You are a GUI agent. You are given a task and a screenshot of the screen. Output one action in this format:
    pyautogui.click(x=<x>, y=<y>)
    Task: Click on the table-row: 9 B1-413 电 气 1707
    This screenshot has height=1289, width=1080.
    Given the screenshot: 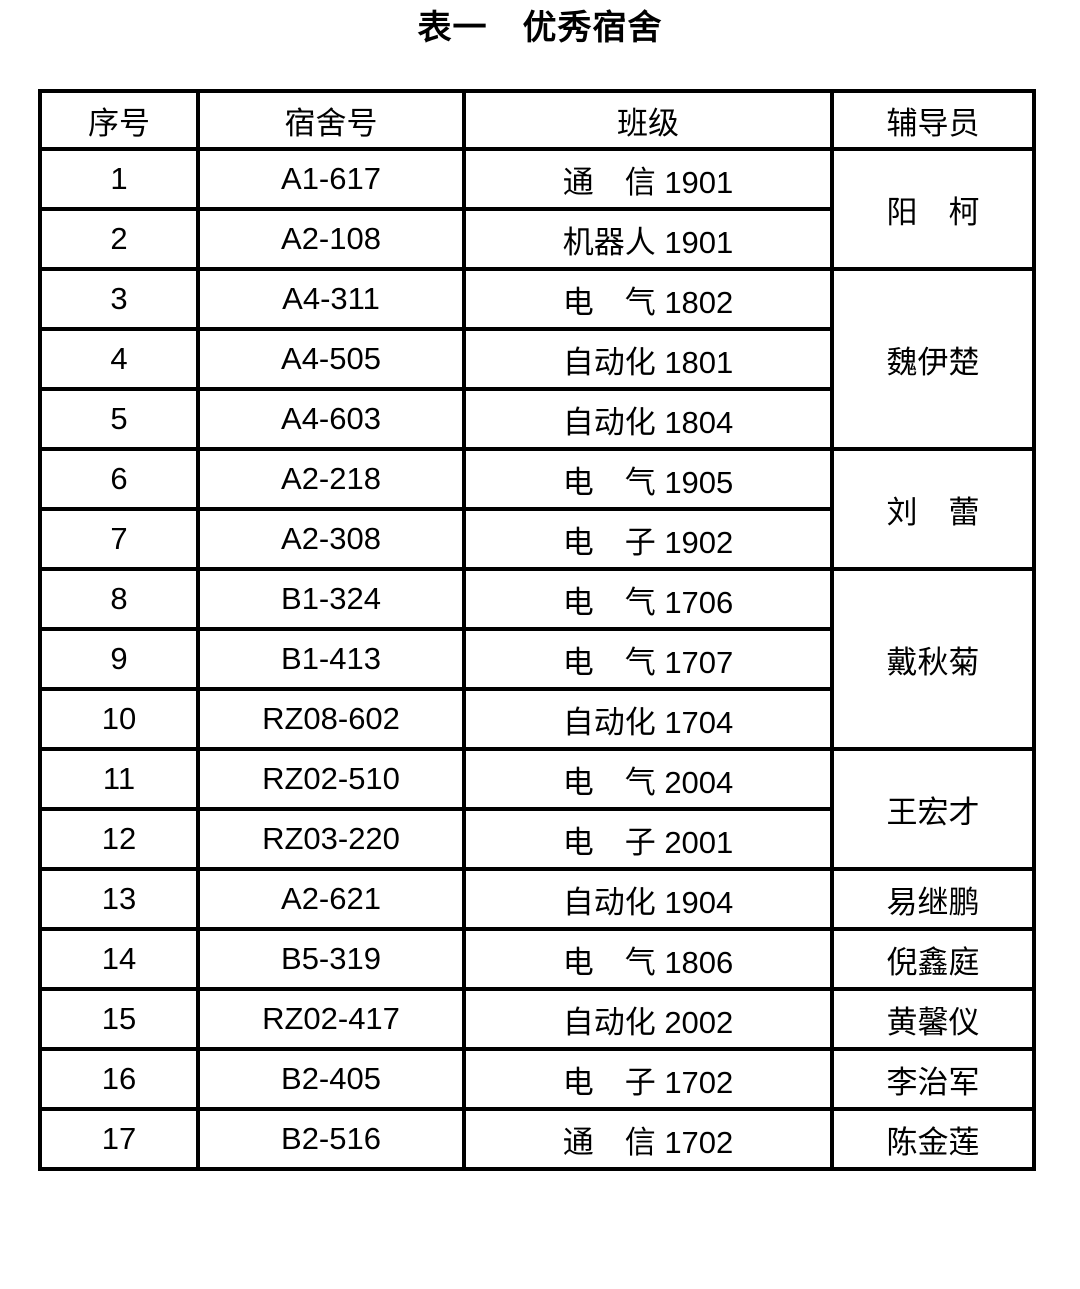 What is the action you would take?
    pyautogui.click(x=536, y=659)
    